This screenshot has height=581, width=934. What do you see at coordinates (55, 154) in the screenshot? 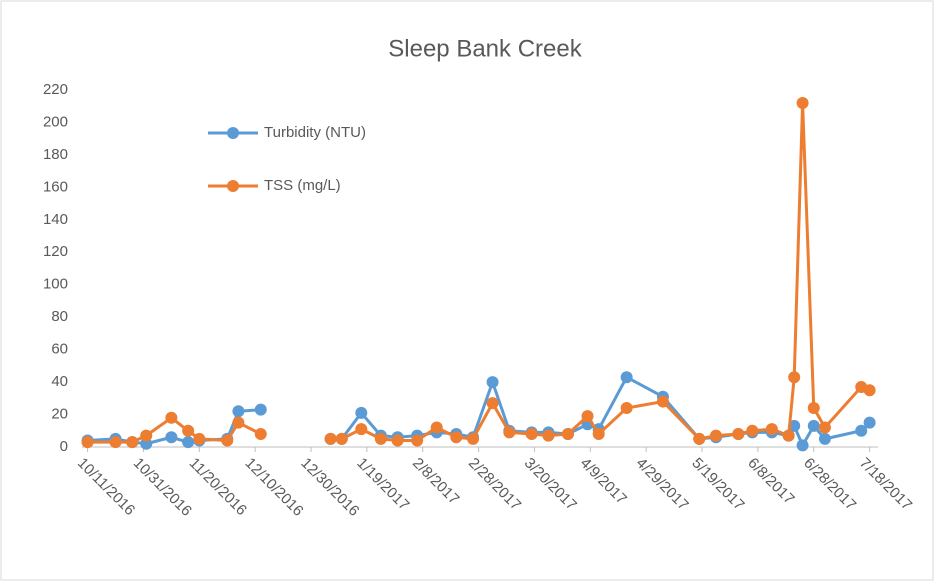
I see `y-tick-label: 180` at bounding box center [55, 154].